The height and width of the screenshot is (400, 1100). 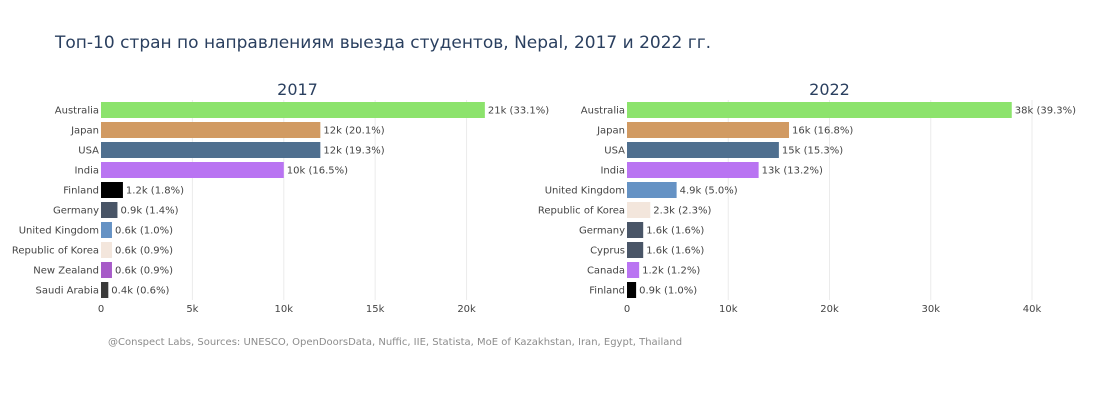 What do you see at coordinates (84, 131) in the screenshot?
I see `panel-0-category-label-1: Japan` at bounding box center [84, 131].